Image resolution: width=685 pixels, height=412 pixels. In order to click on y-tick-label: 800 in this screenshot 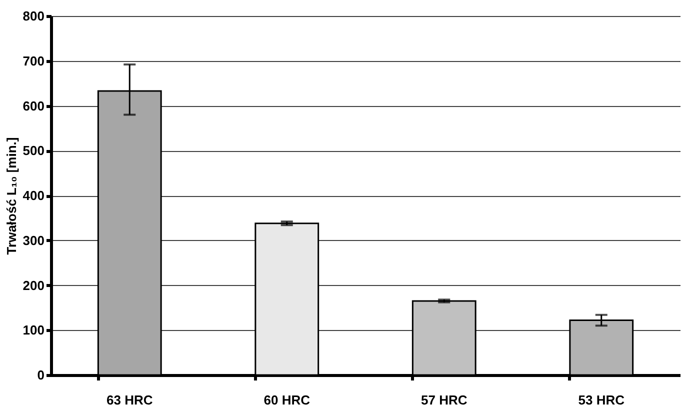, I will do `click(33, 16)`.